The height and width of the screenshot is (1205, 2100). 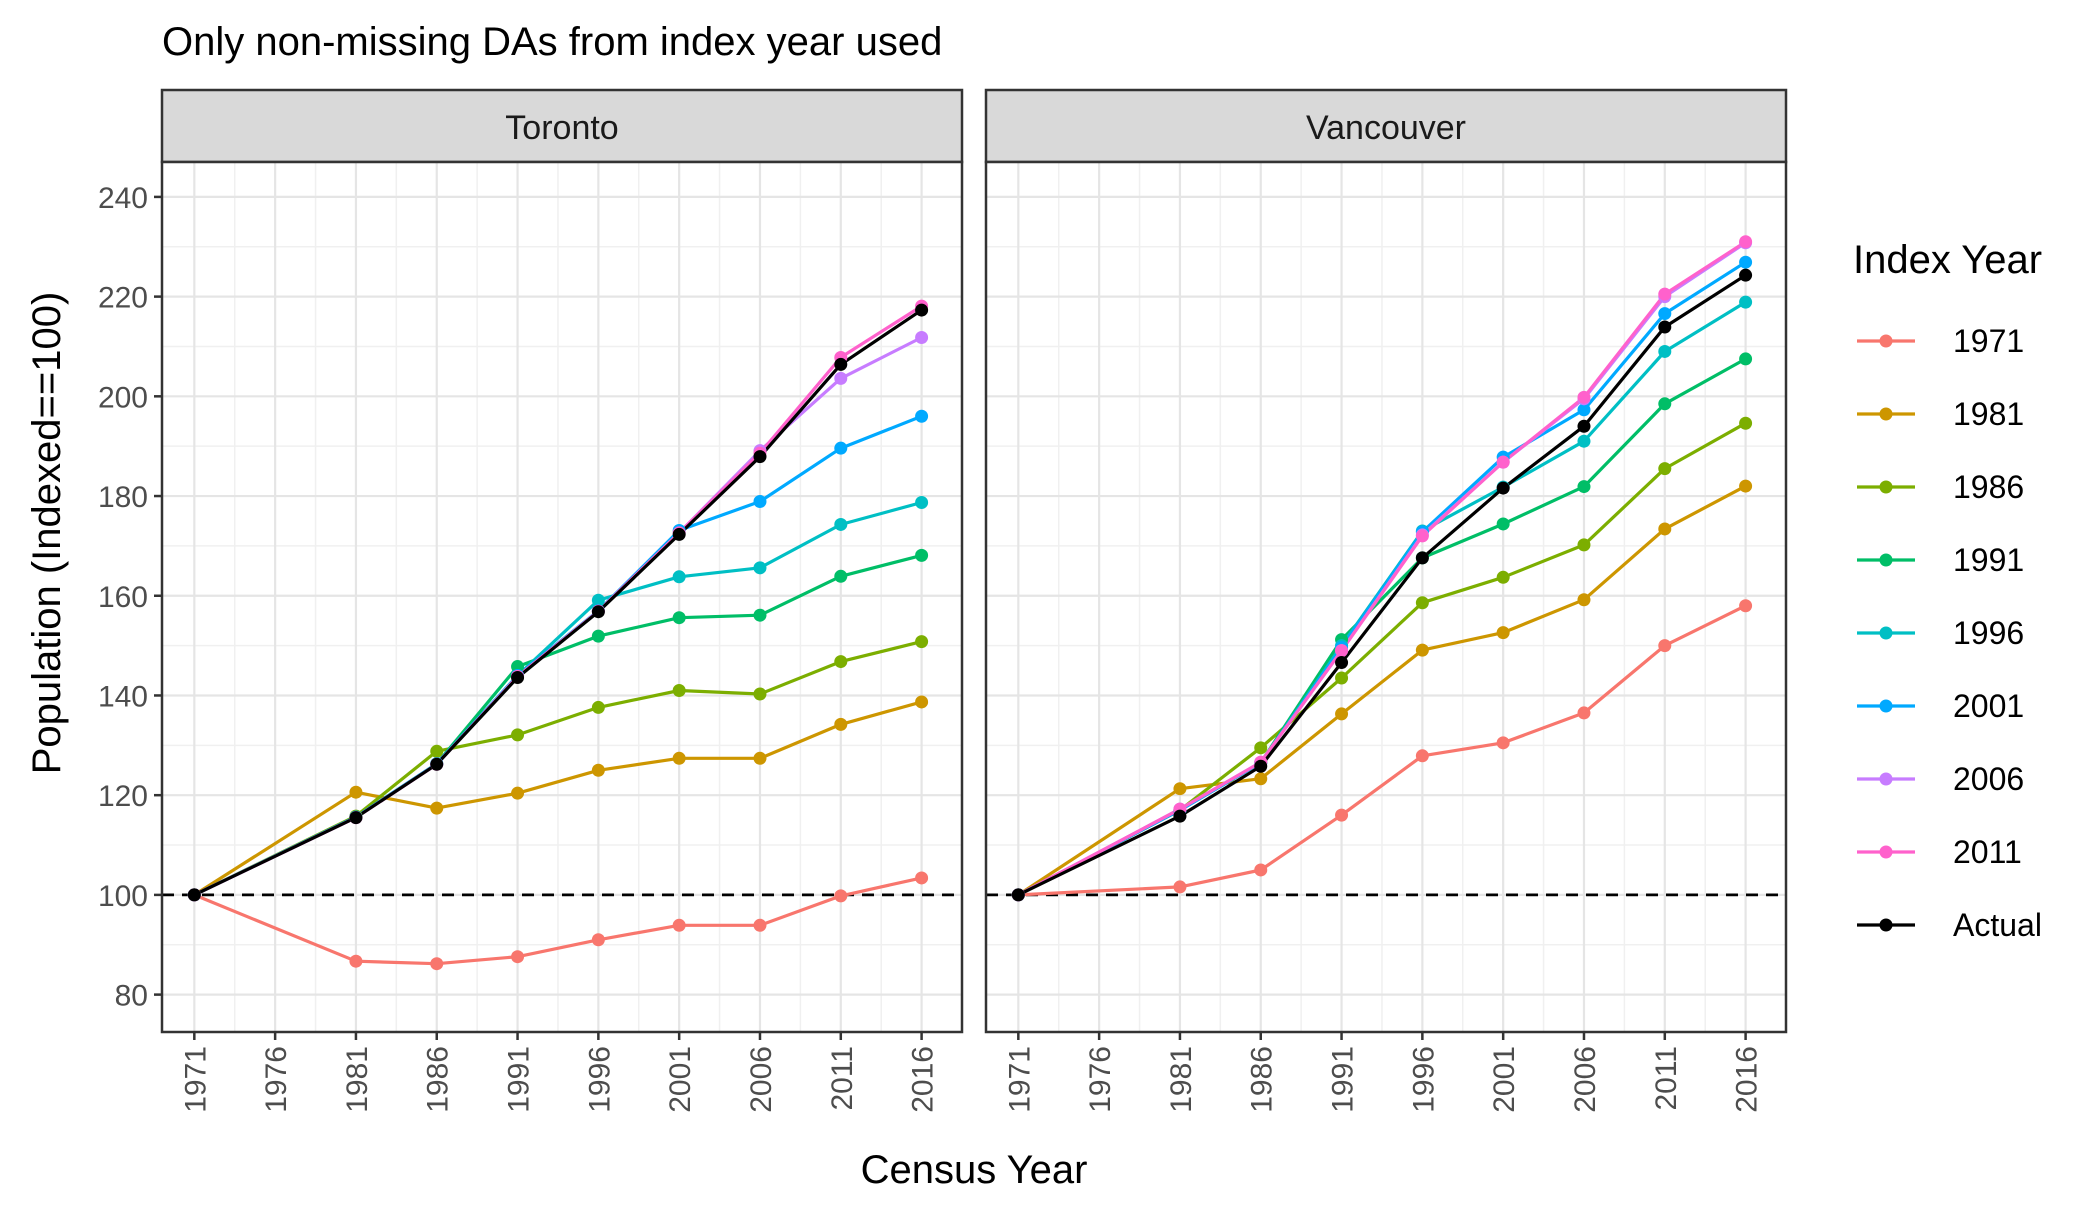 I want to click on legend-title: Index Year, so click(x=1947, y=260).